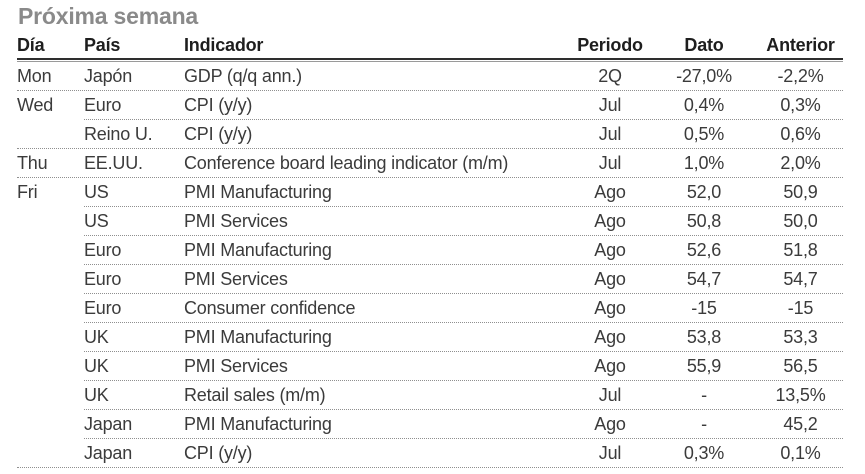  Describe the element at coordinates (346, 163) in the screenshot. I see `cell-indicador: Conference board leading indicator (m/m)` at that location.